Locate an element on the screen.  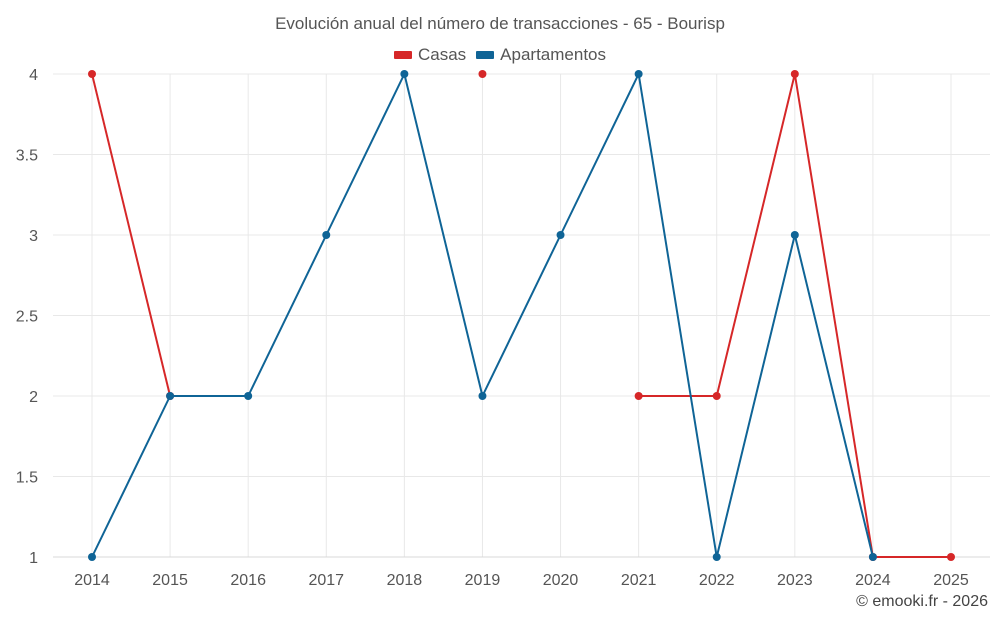
x-tick-label: 2017 is located at coordinates (326, 580).